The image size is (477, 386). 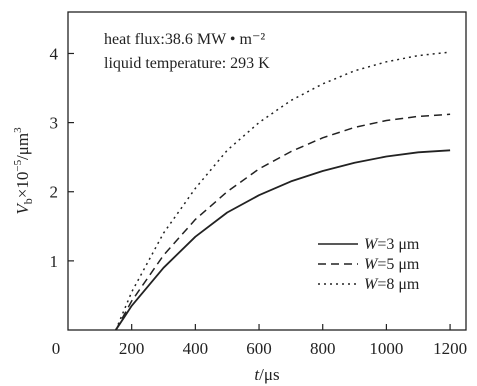 What do you see at coordinates (196, 348) in the screenshot?
I see `x-tick-label: 400` at bounding box center [196, 348].